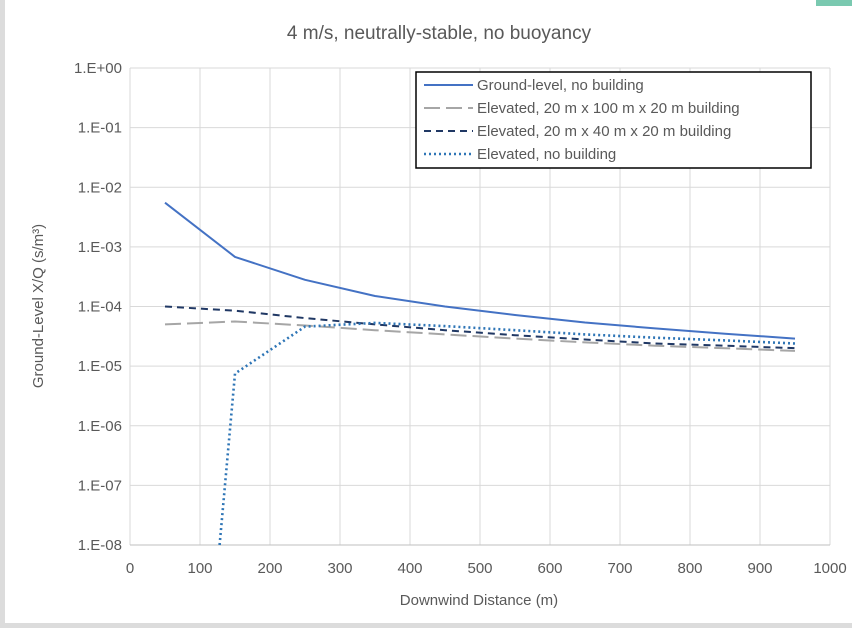  I want to click on y-axis-label: Ground-Level X/Q (s/m³), so click(38, 306).